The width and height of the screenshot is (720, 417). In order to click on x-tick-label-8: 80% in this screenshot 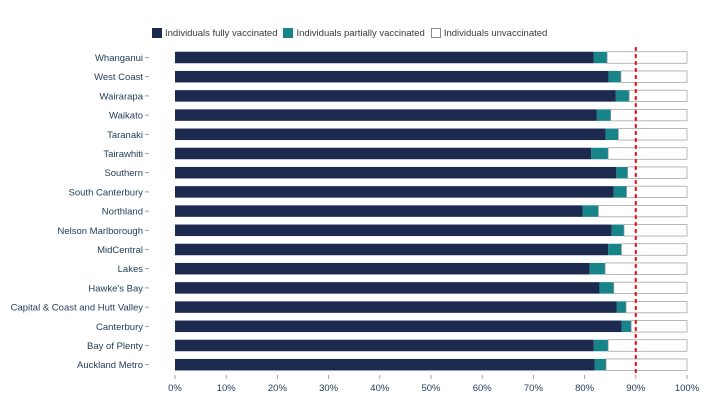, I will do `click(585, 388)`.